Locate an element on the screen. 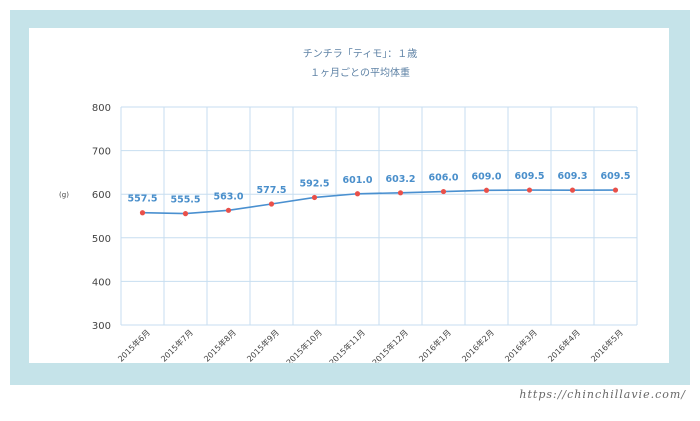  x-tick-label: 2015年6月 is located at coordinates (134, 345).